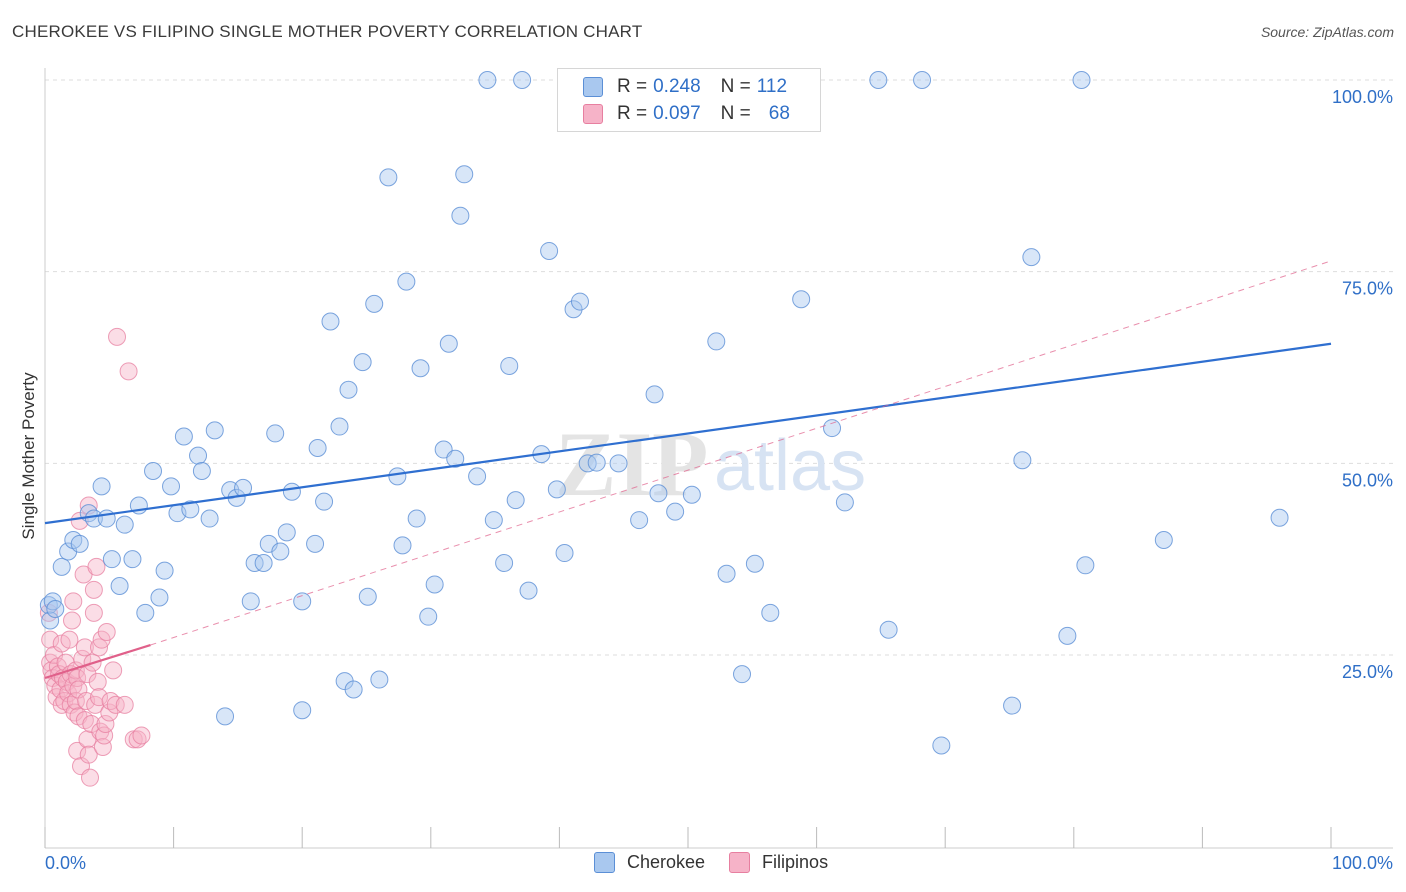  I want to click on legend-label-cherokee: Cherokee, so click(666, 862).